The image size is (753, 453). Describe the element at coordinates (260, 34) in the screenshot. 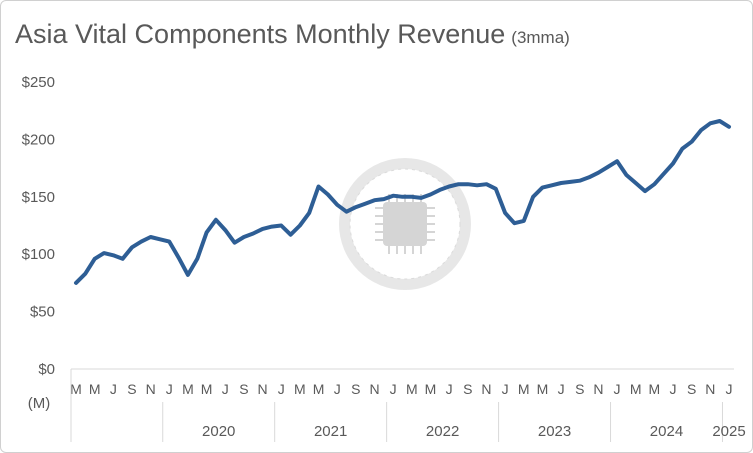

I see `chart-title: Asia Vital Components Monthly Revenue` at that location.